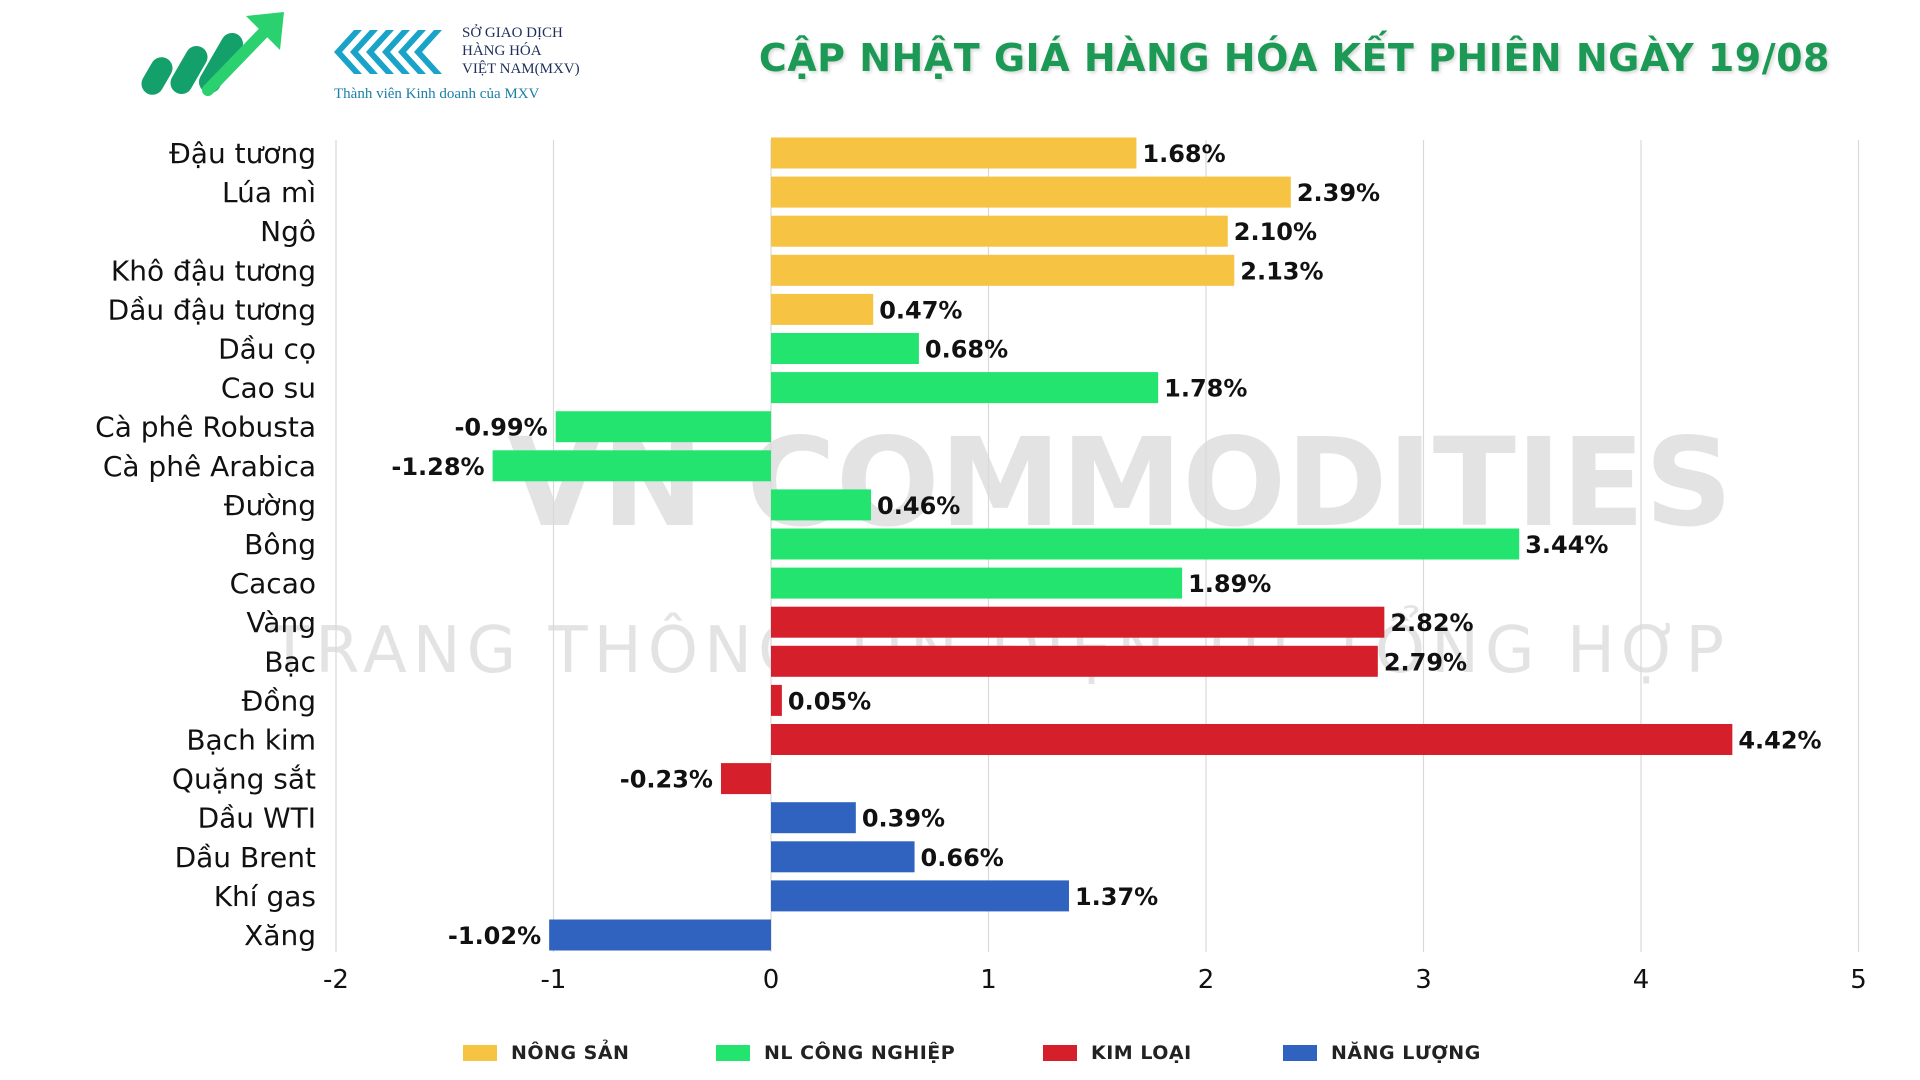 This screenshot has width=1920, height=1080. What do you see at coordinates (829, 701) in the screenshot?
I see `data-label: 0.05%` at bounding box center [829, 701].